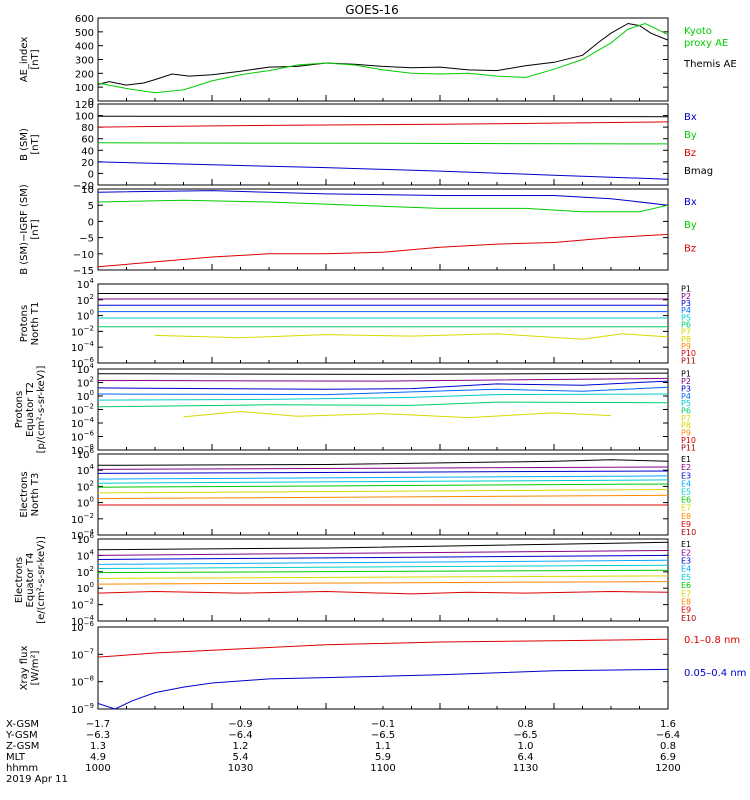 The width and height of the screenshot is (750, 800). I want to click on orbit-value: 6.9, so click(668, 757).